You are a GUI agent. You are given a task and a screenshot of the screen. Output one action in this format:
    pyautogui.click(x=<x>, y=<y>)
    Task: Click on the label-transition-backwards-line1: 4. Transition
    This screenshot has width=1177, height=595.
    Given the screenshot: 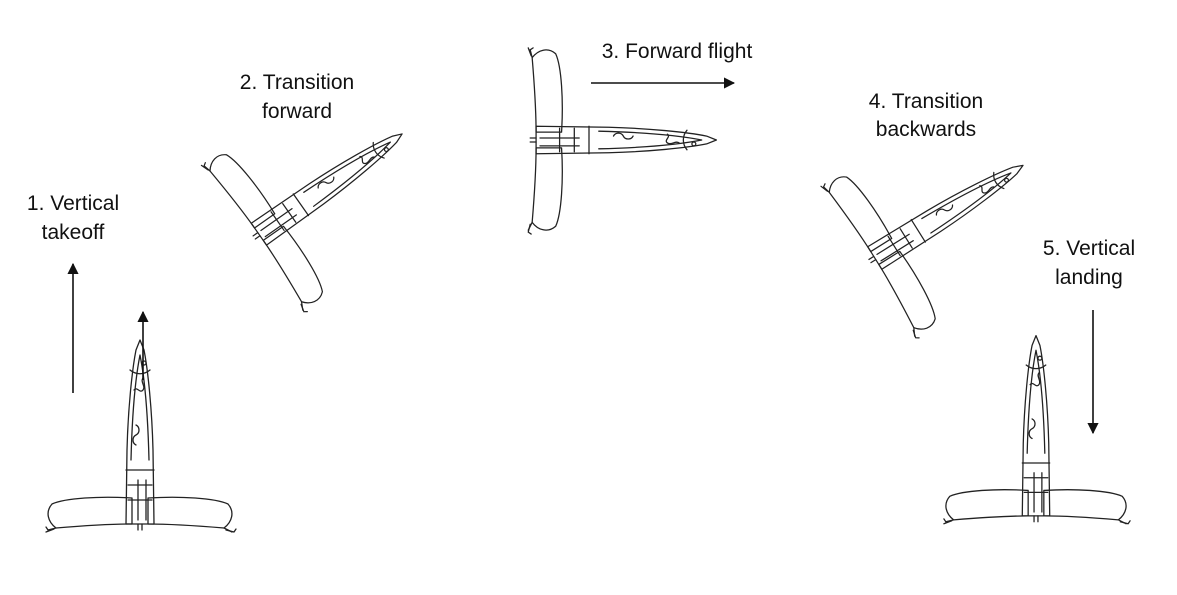 What is the action you would take?
    pyautogui.click(x=926, y=101)
    